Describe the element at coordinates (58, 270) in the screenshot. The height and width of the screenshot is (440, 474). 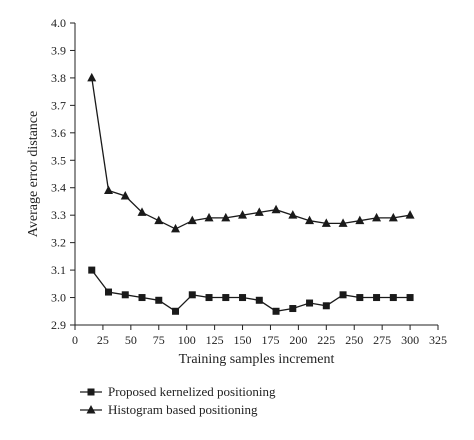
I see `y-tick-label: 3.1` at that location.